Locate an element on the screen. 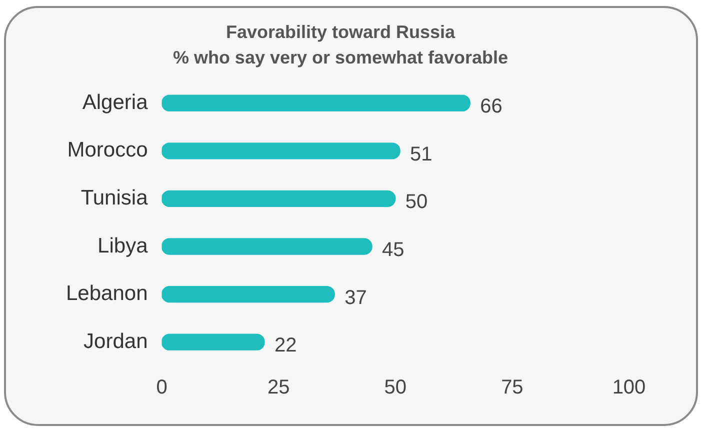  x-tick-label: 25 is located at coordinates (278, 387).